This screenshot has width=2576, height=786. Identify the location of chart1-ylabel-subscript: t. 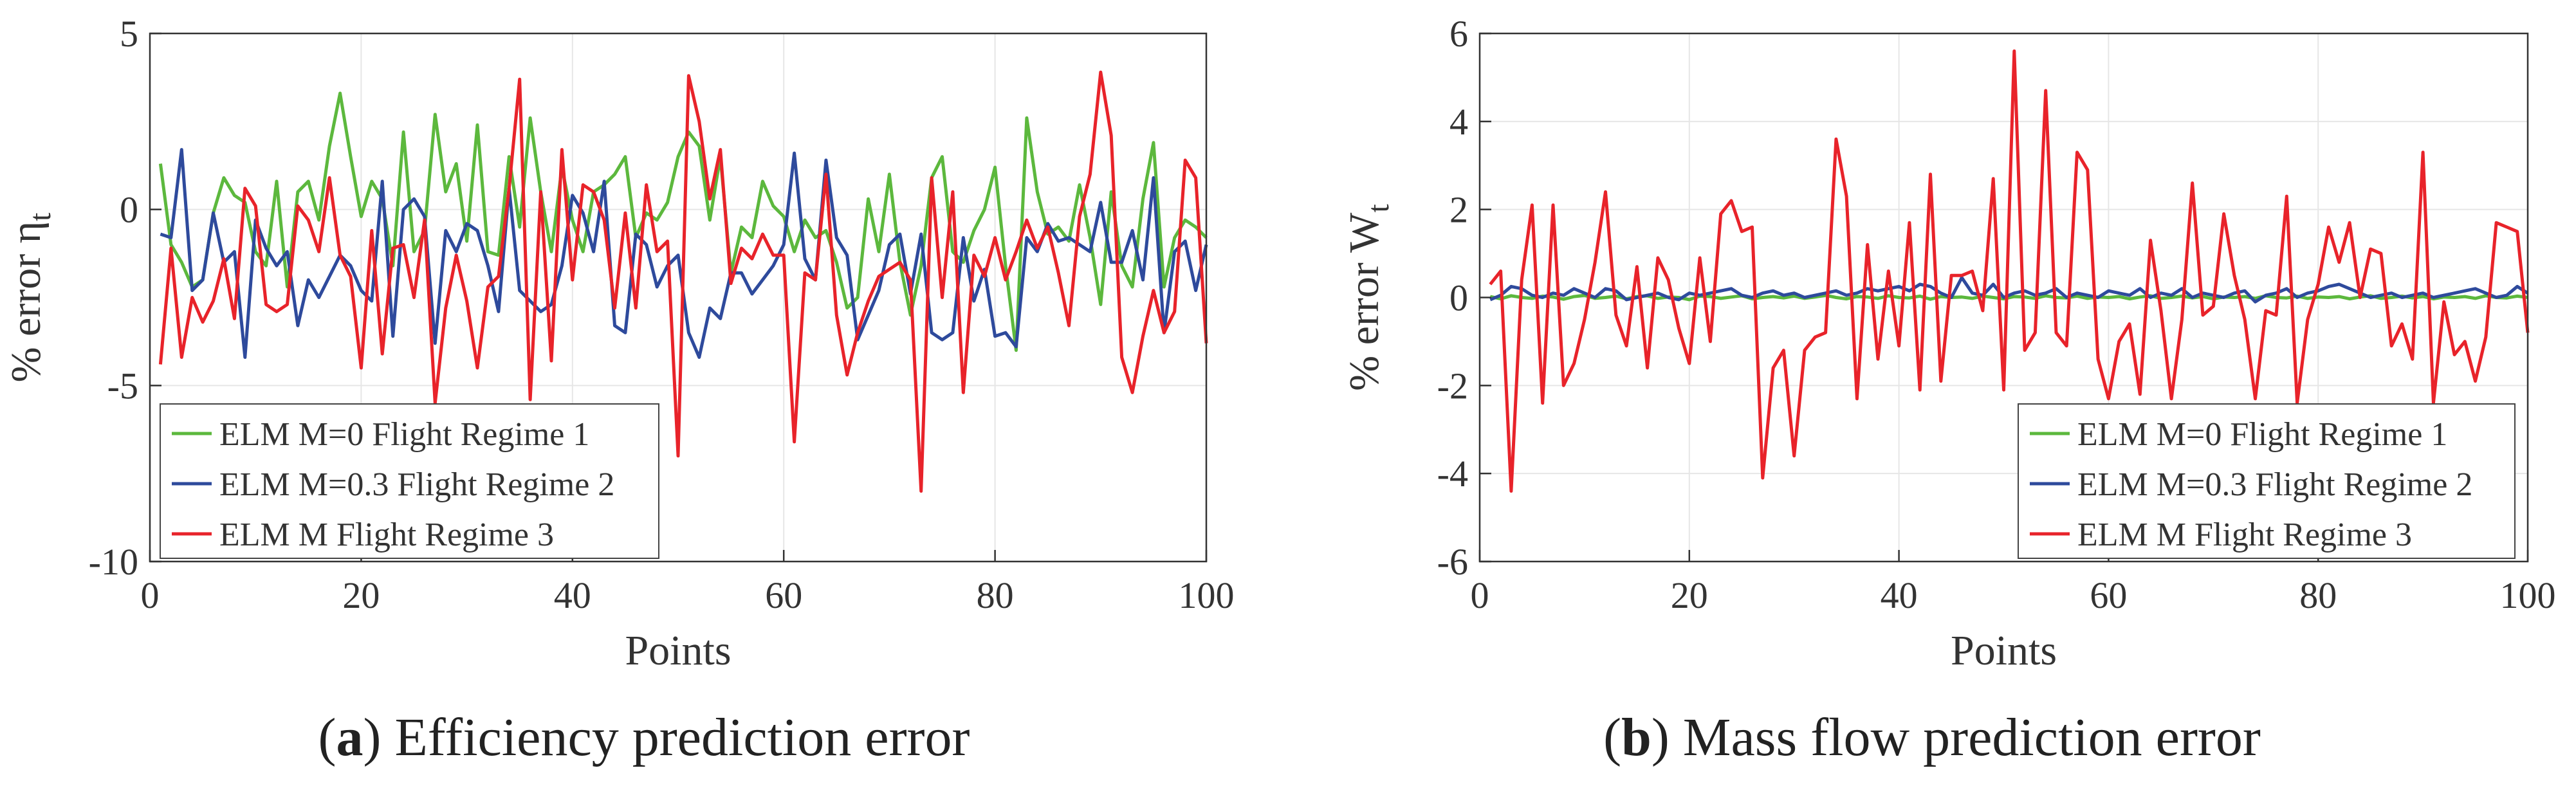
(1378, 208).